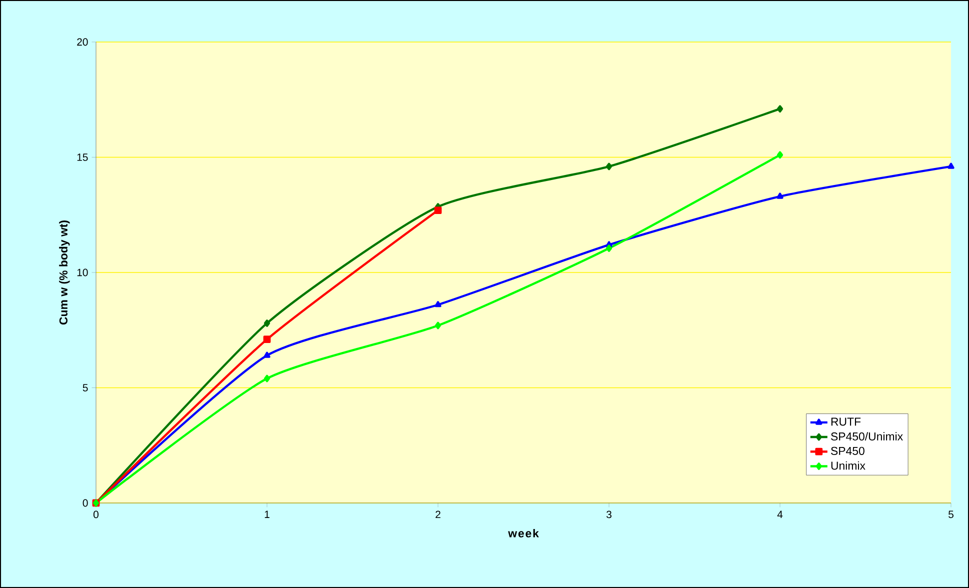 The image size is (969, 588). I want to click on x-tick-label: 5, so click(951, 514).